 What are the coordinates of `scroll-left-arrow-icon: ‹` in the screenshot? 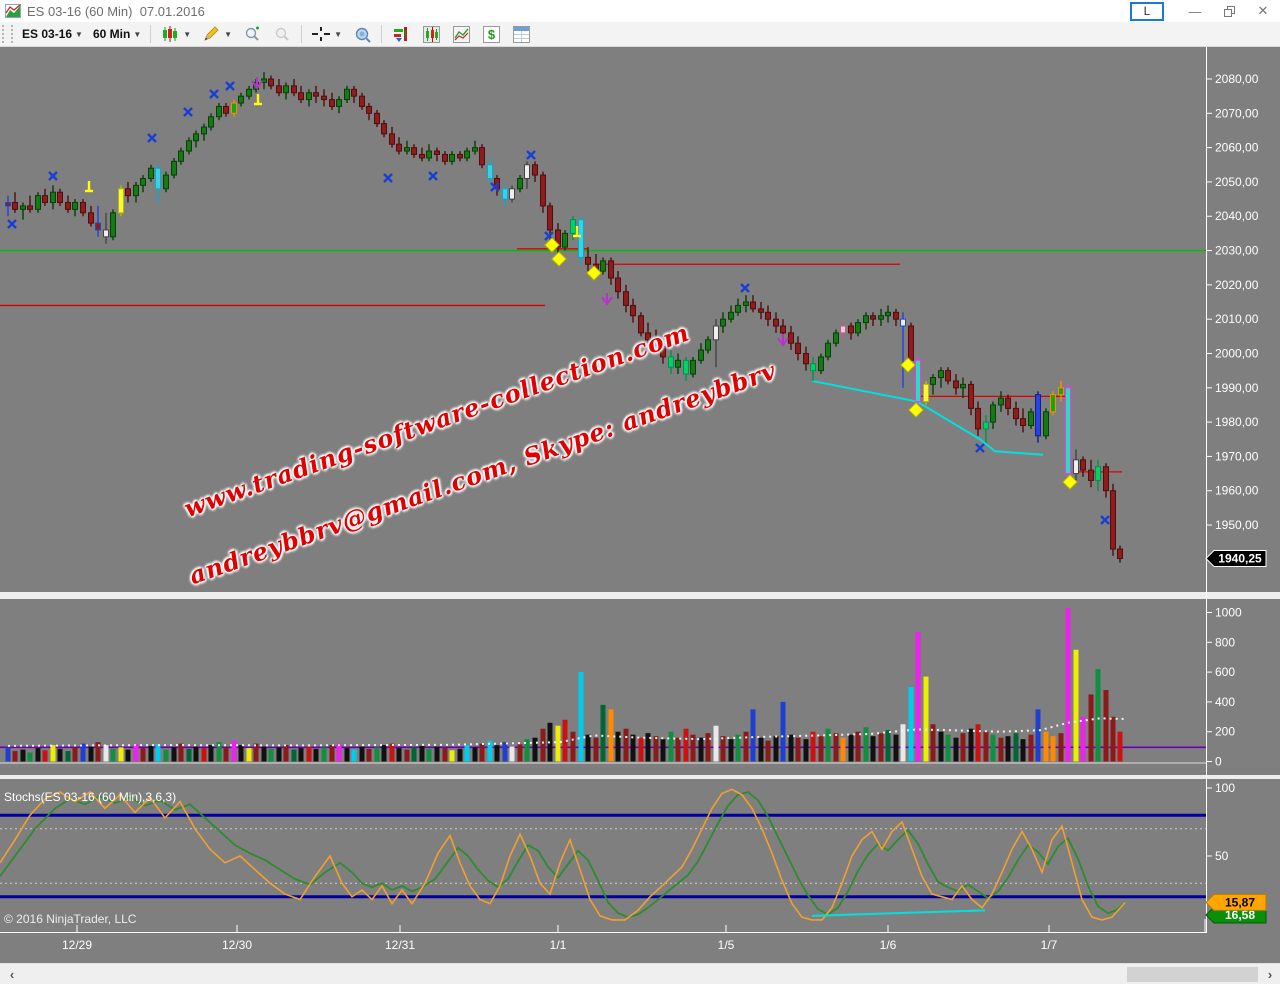 It's located at (12, 974).